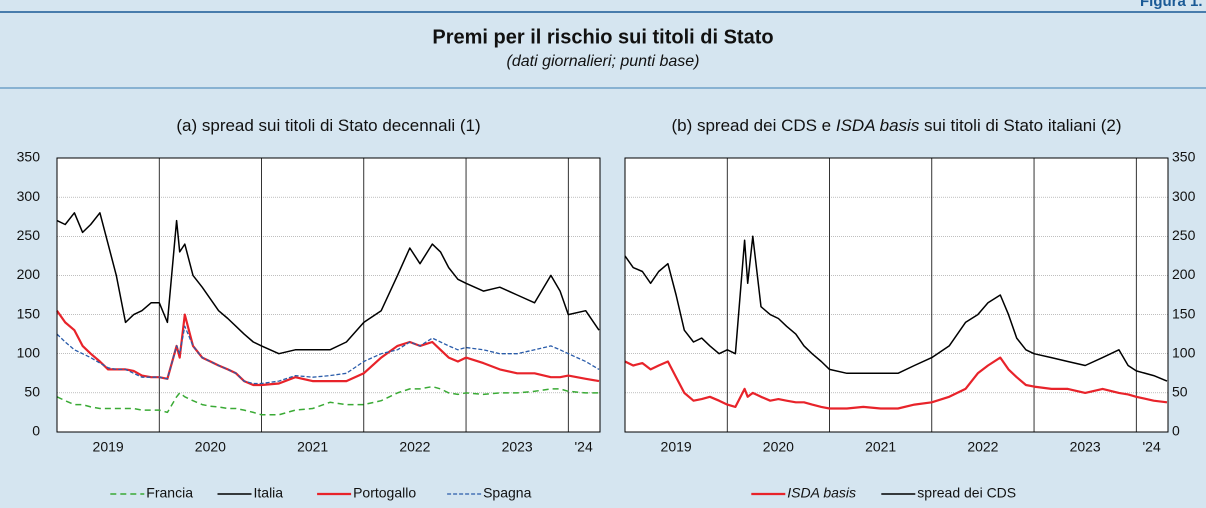 This screenshot has height=508, width=1206. Describe the element at coordinates (603, 61) in the screenshot. I see `subtitle: (dati giornalieri; punti base)` at that location.